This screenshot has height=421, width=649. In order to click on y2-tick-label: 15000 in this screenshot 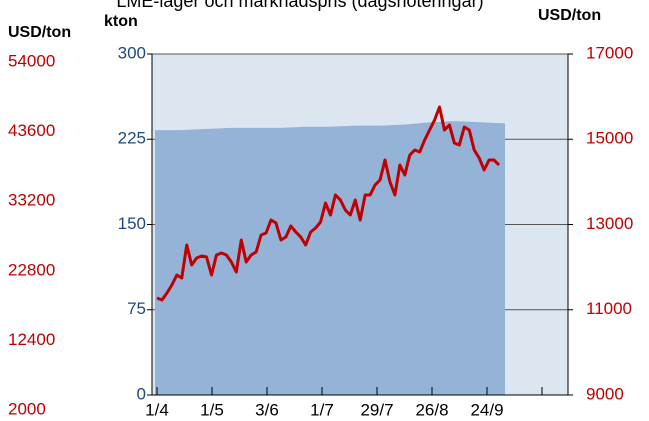, I will do `click(609, 138)`.